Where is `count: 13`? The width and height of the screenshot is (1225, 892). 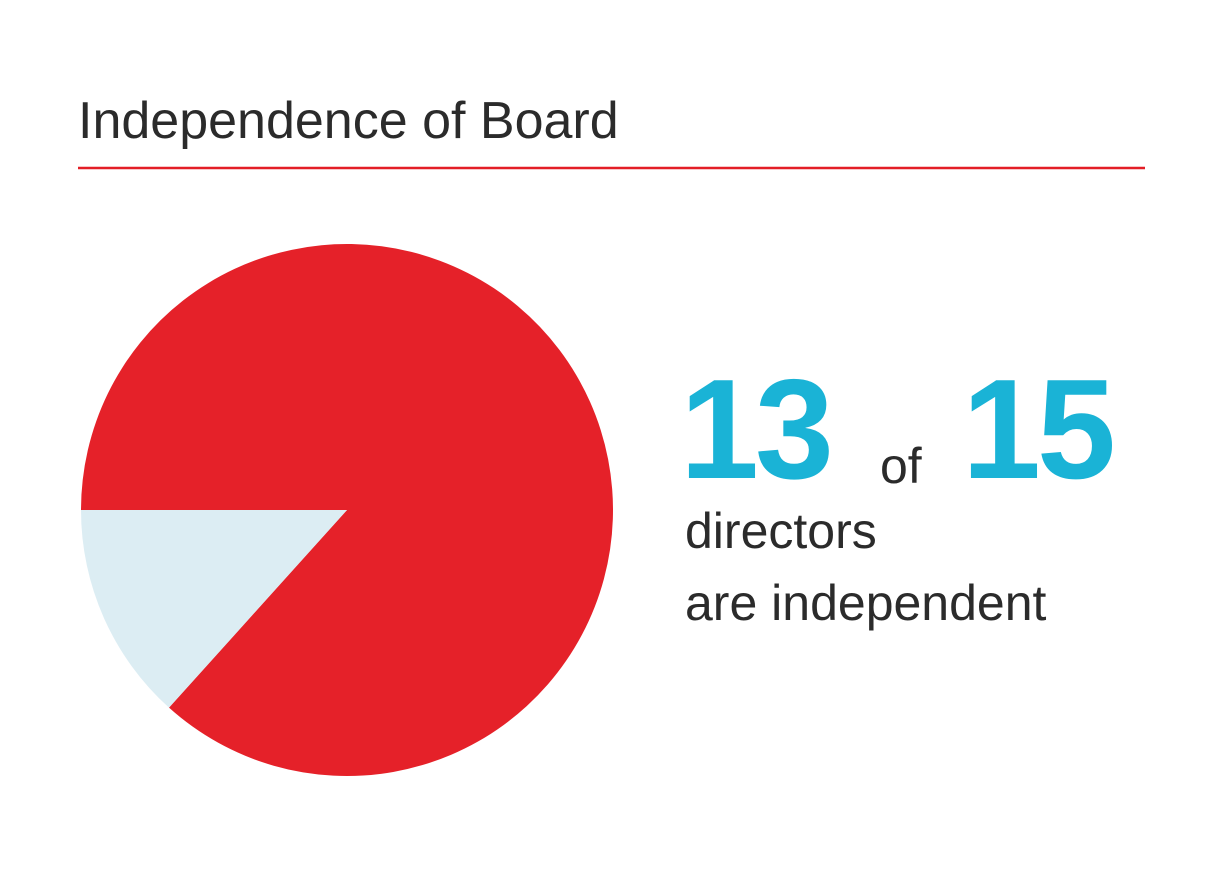
count: 13 is located at coordinates (755, 429).